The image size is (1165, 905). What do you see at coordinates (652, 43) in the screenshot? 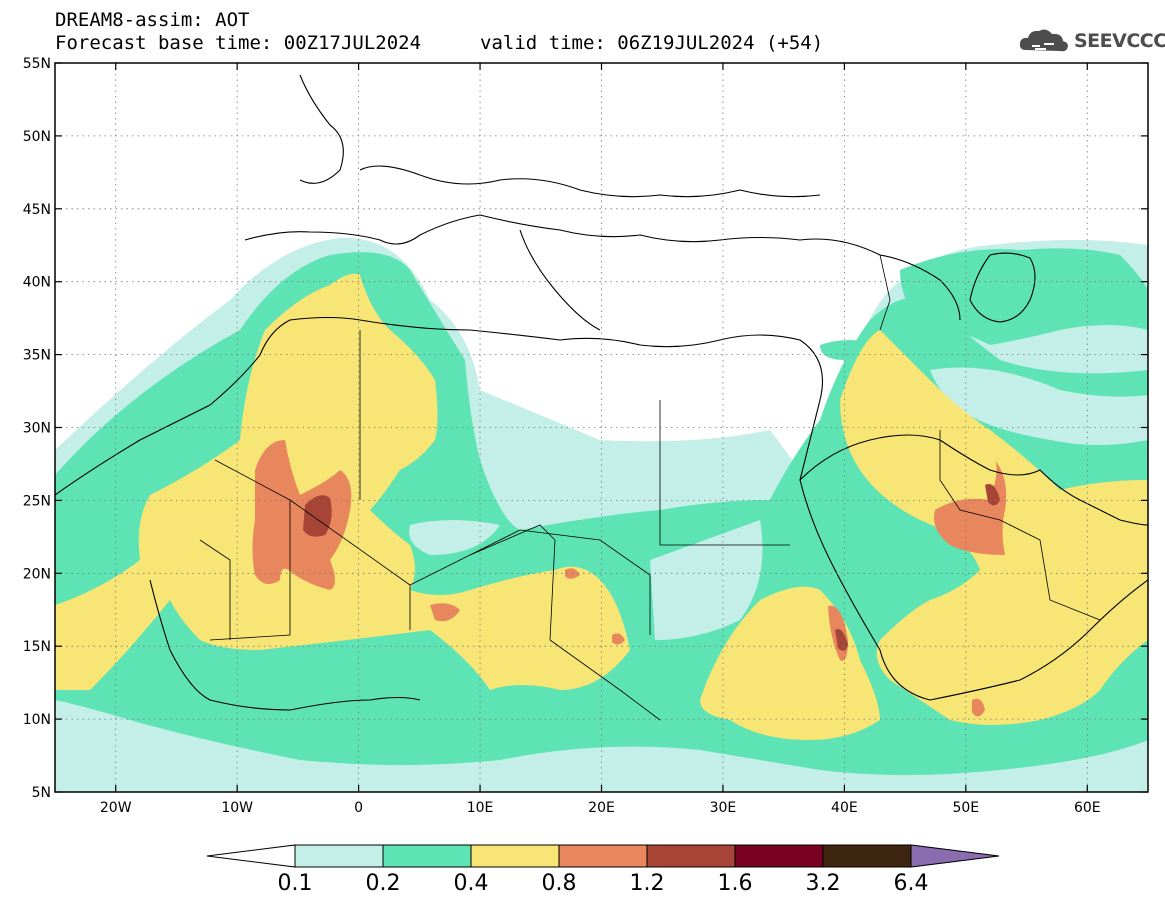
I see `valid-time: valid time: 06Z19JUL2024 (+54)` at bounding box center [652, 43].